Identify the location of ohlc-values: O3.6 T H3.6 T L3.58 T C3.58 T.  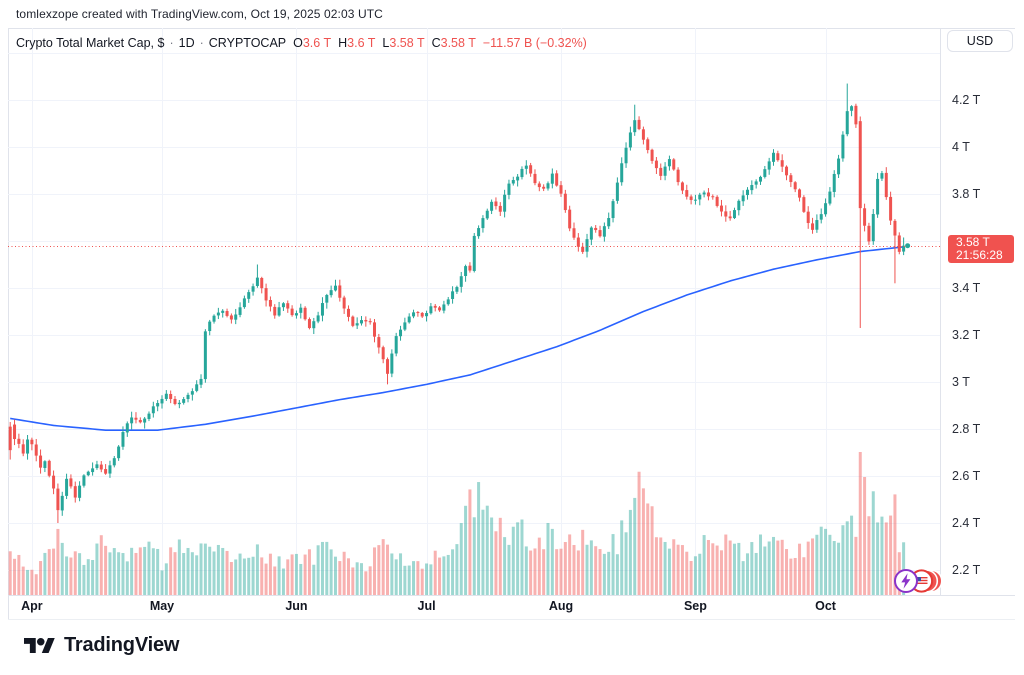
(381, 43).